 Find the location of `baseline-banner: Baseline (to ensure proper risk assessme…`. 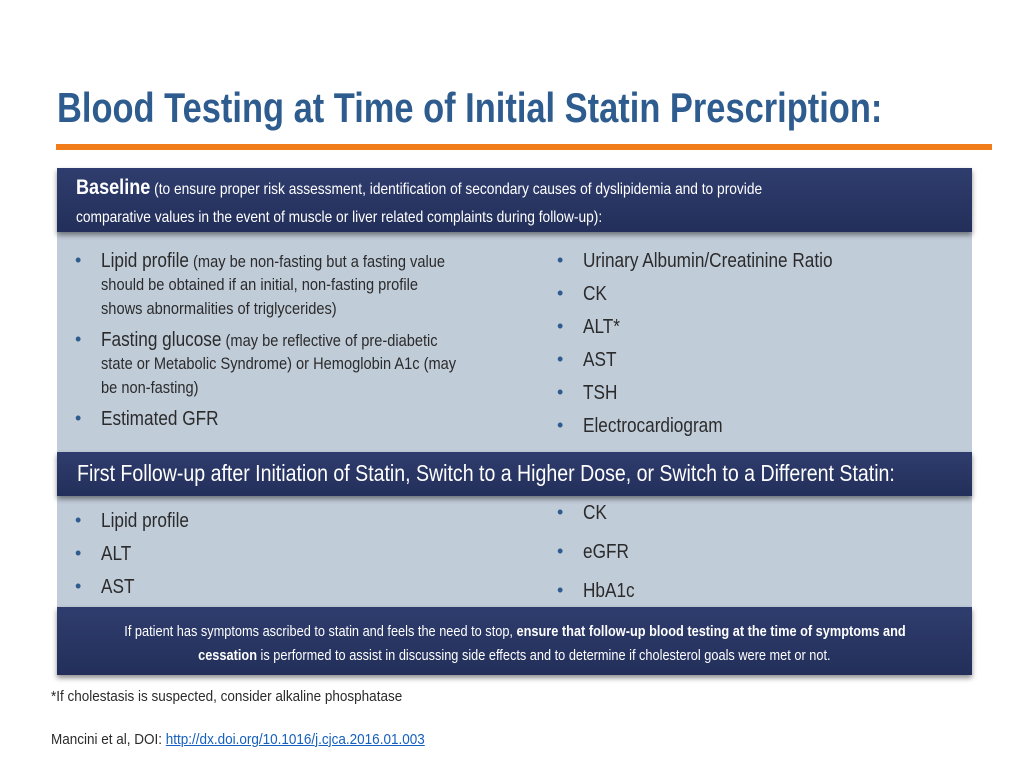

baseline-banner: Baseline (to ensure proper risk assessme… is located at coordinates (514, 200).